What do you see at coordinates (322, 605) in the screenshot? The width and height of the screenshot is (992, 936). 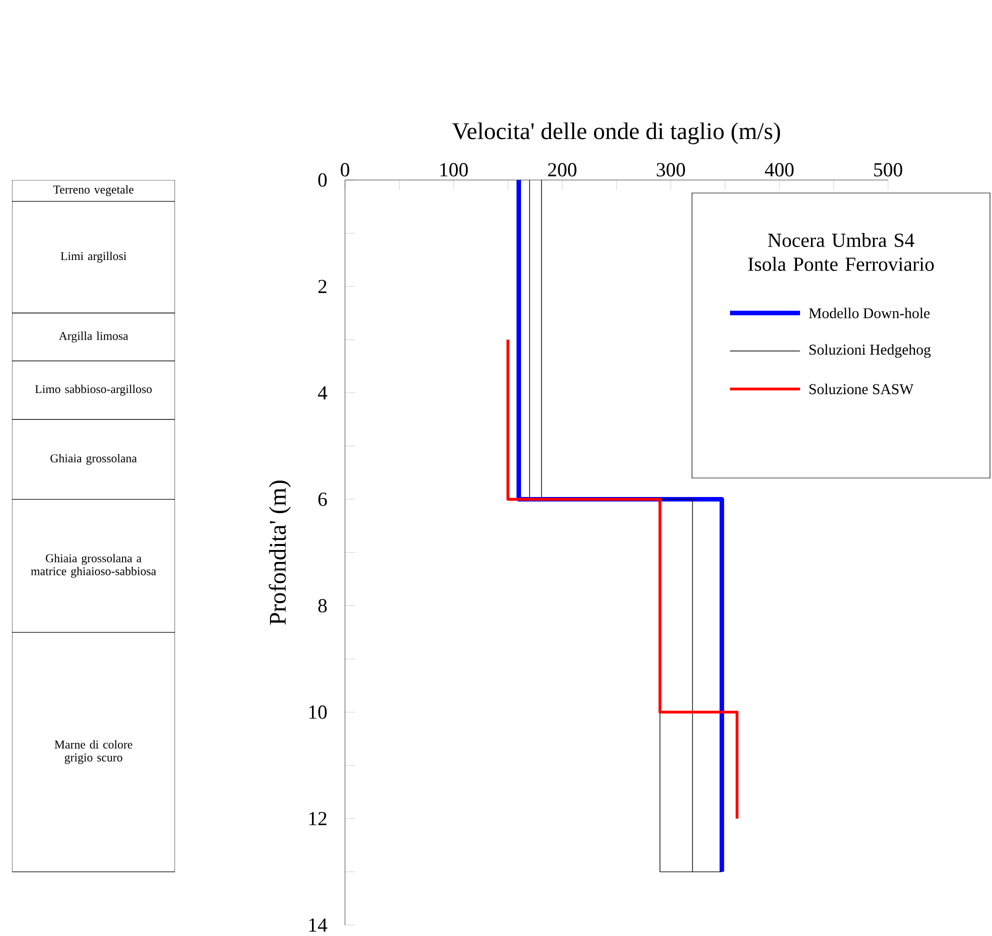 I see `y-tick-label: 8` at bounding box center [322, 605].